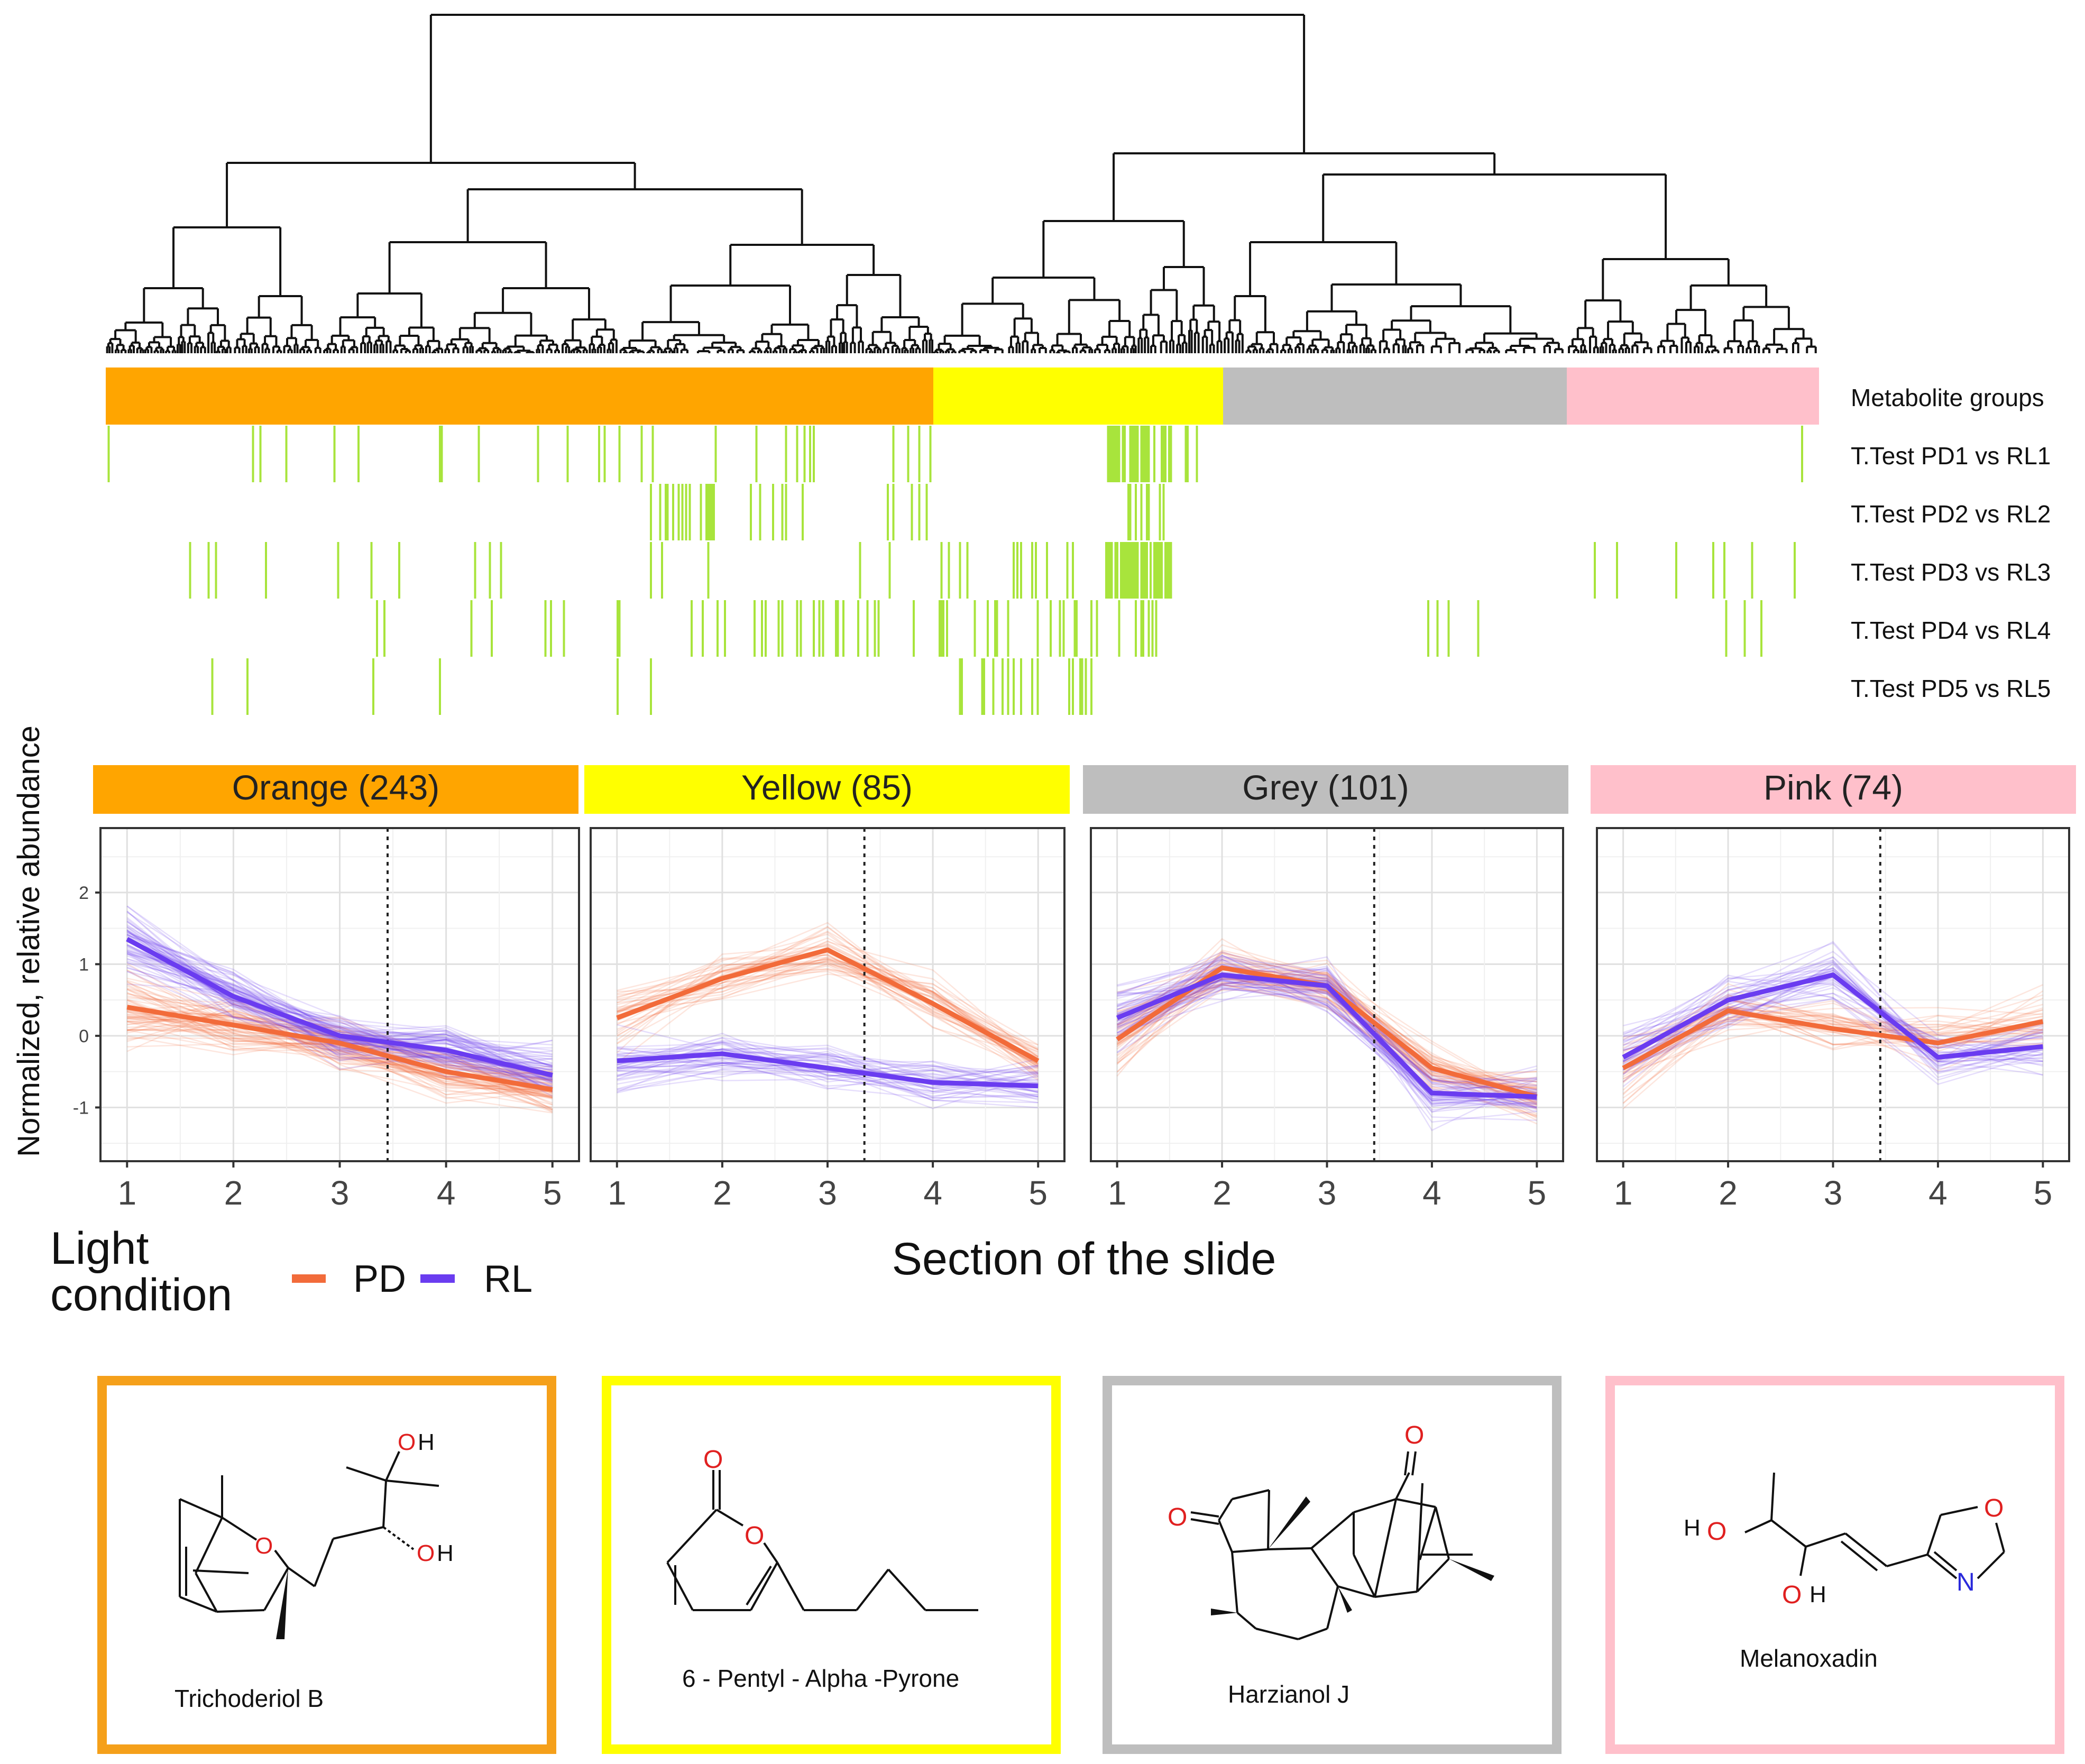 This screenshot has width=2085, height=1764. Describe the element at coordinates (722, 1193) in the screenshot. I see `x-tick-label: 2` at that location.